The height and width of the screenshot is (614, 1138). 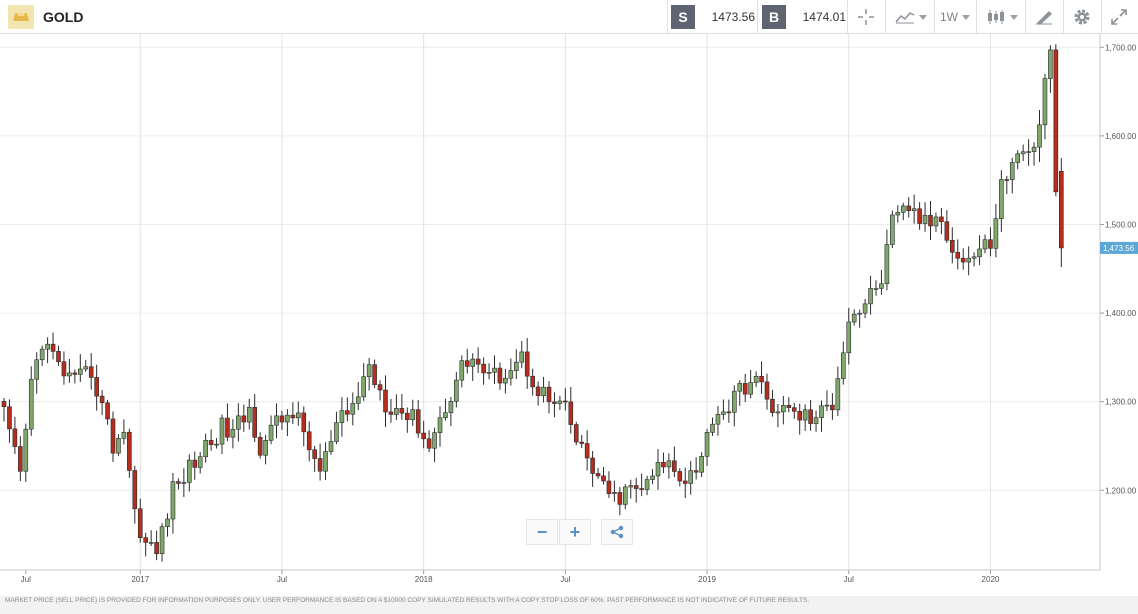 What do you see at coordinates (1119, 247) in the screenshot?
I see `current-price-badge: 1,473.56` at bounding box center [1119, 247].